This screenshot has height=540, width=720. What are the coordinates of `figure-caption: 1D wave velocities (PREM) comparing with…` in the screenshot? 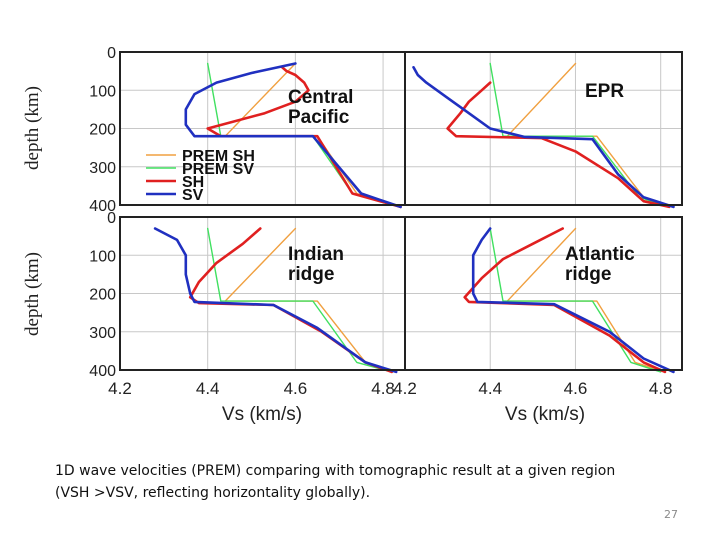 It's located at (365, 482).